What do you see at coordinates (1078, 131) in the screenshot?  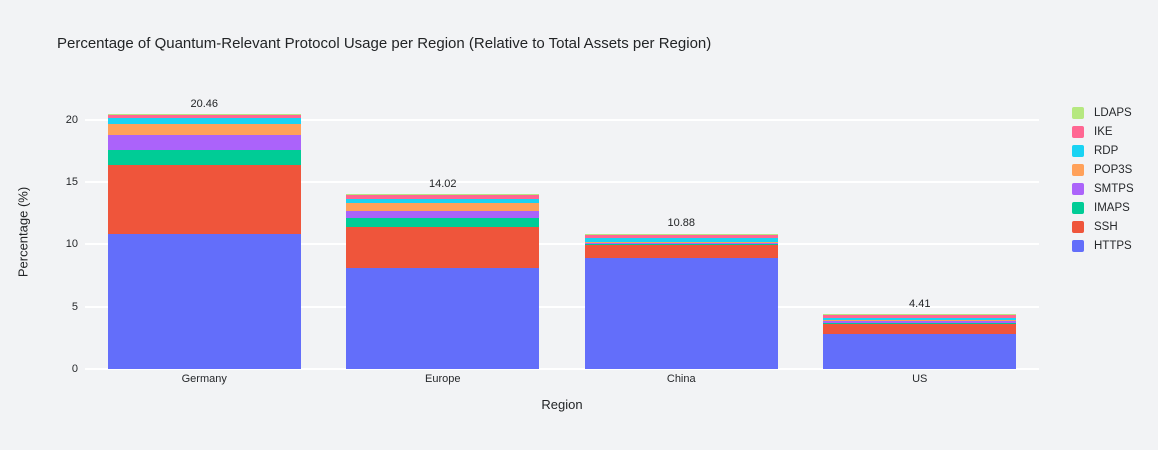 I see `legend-swatch-ike` at bounding box center [1078, 131].